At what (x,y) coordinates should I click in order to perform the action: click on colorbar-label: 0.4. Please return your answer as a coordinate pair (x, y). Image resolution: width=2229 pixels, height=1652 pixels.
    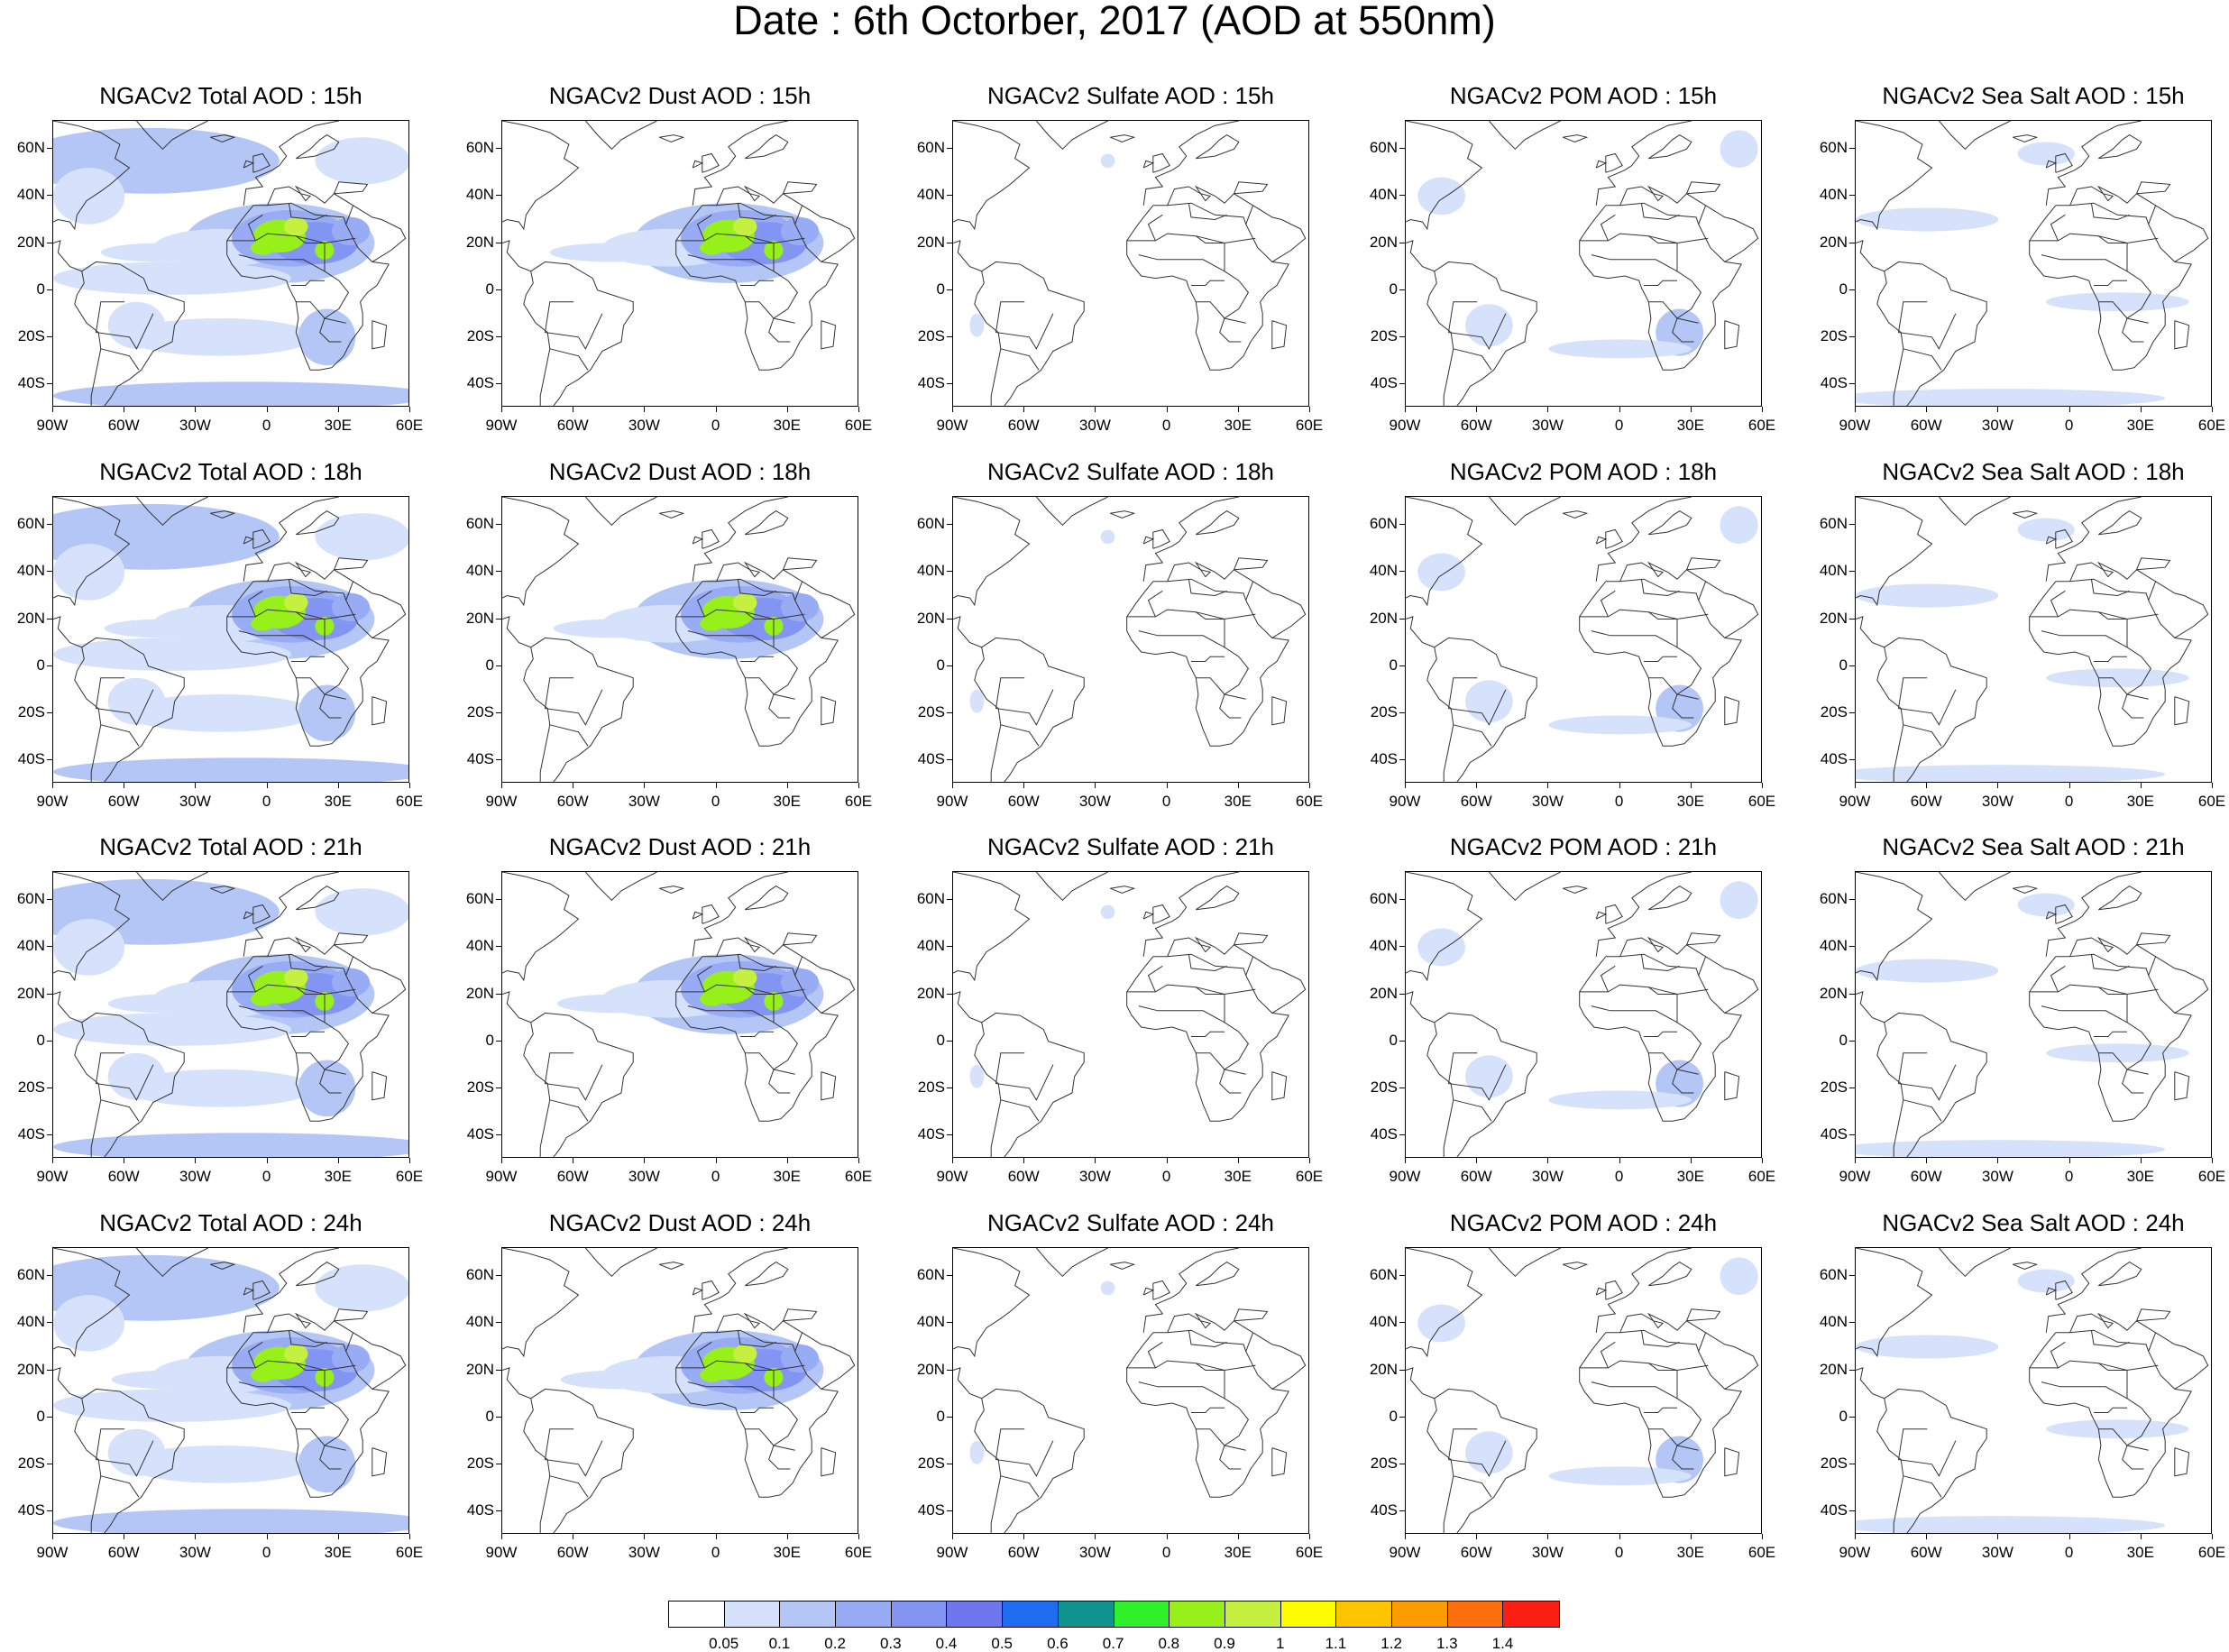
    Looking at the image, I should click on (946, 1643).